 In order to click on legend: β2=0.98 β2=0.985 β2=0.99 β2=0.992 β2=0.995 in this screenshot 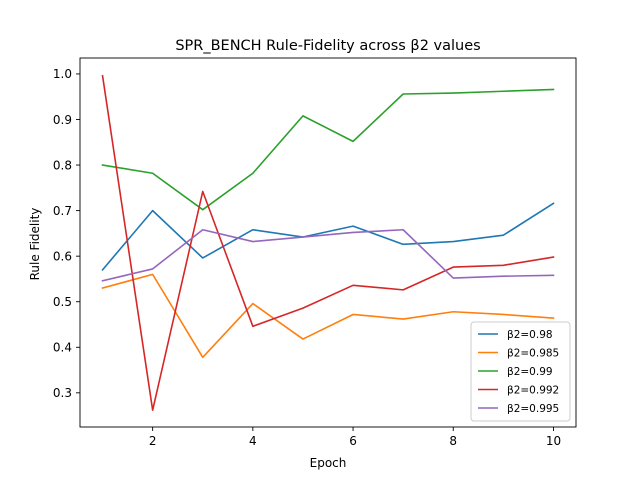, I will do `click(520, 371)`.